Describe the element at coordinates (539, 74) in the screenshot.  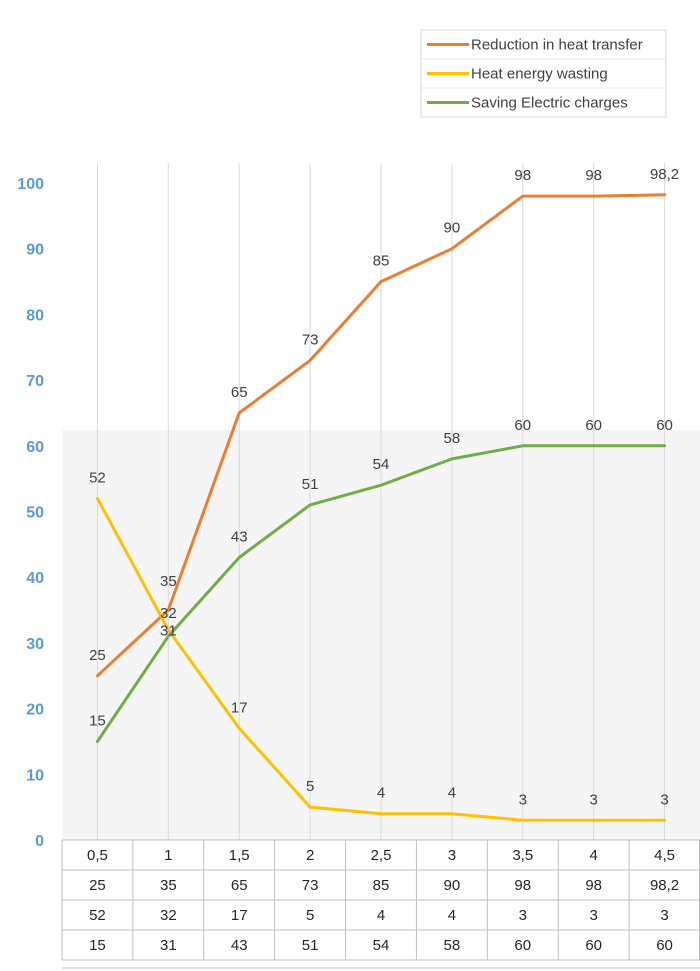
I see `legend-label: Heat energy wasting` at that location.